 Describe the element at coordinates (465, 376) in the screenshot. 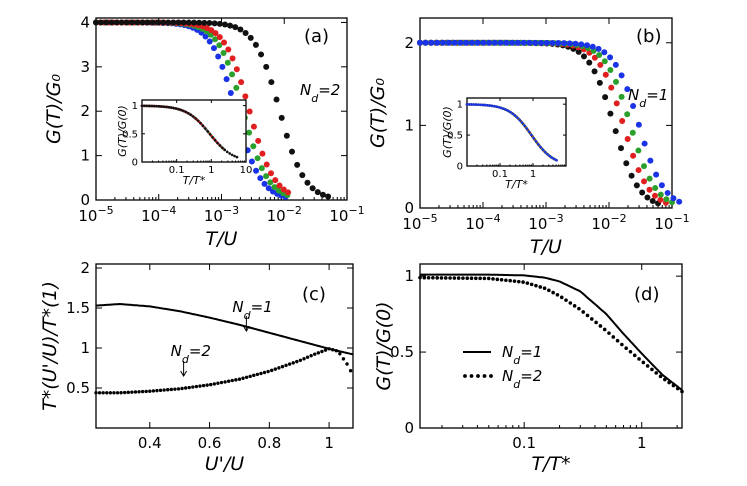

I see `legend-swatch-dot` at that location.